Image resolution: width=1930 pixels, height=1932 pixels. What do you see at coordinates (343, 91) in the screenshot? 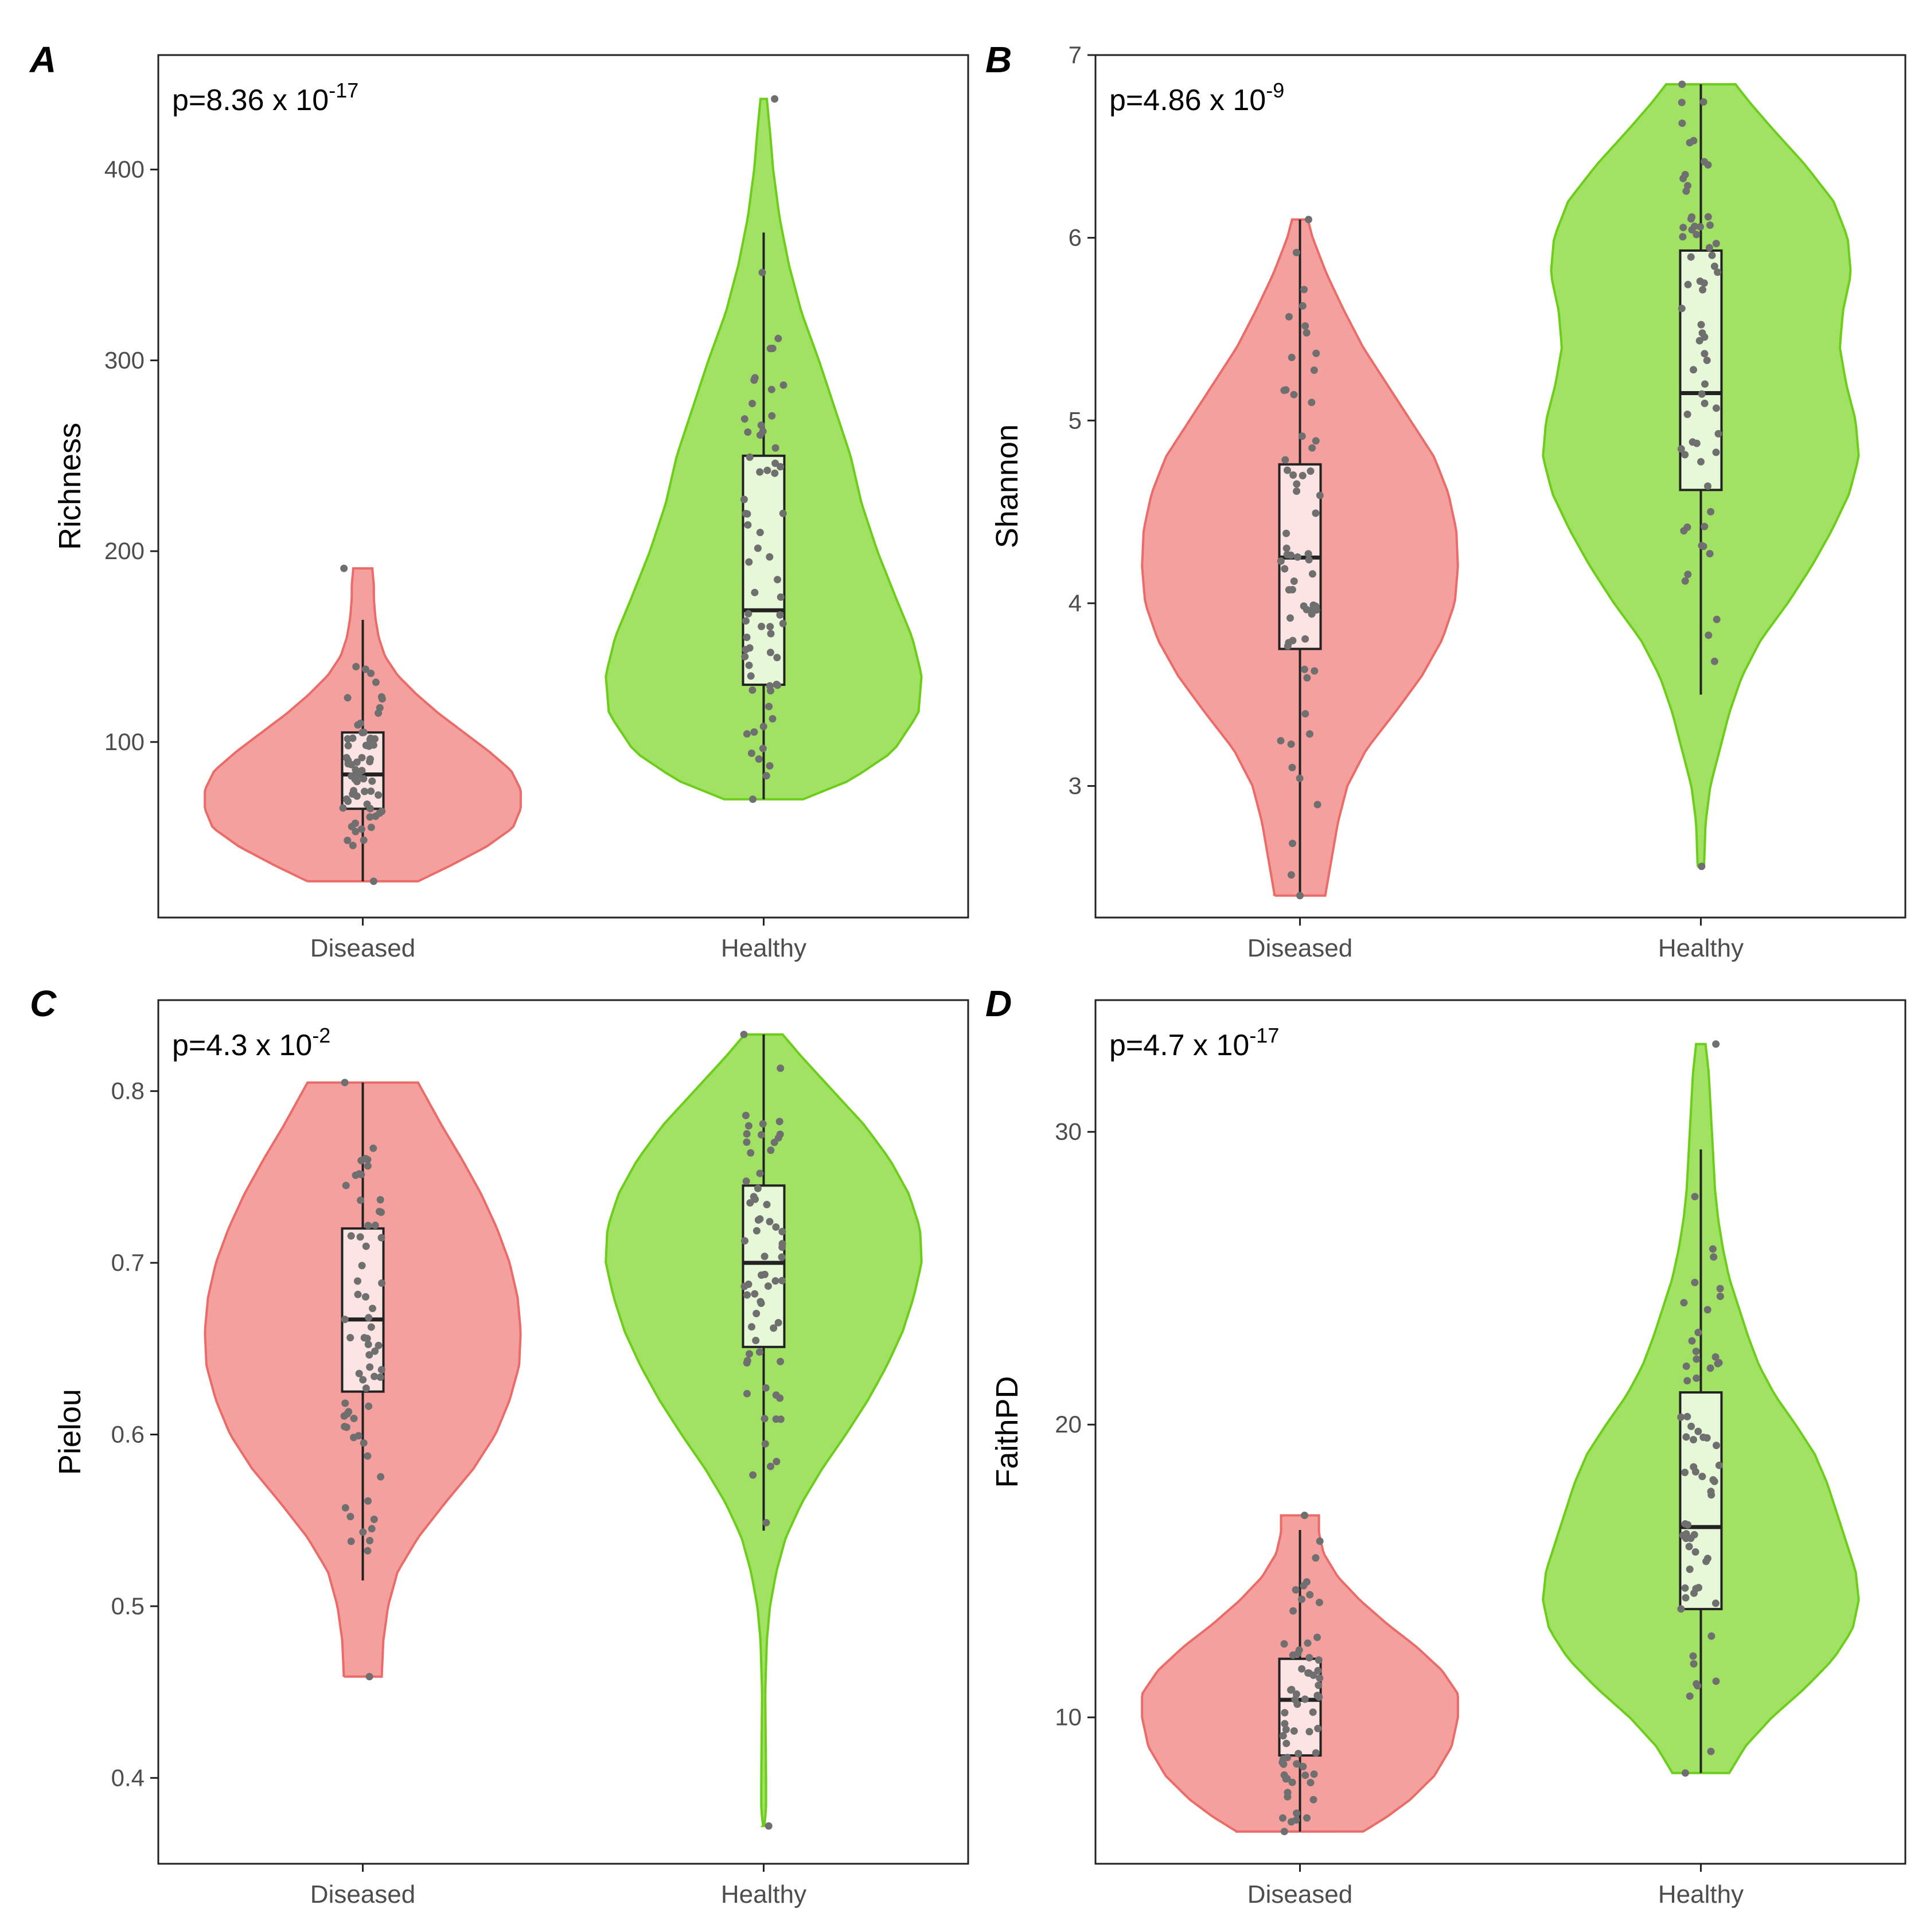
I see `p-value-exponent: -17` at bounding box center [343, 91].